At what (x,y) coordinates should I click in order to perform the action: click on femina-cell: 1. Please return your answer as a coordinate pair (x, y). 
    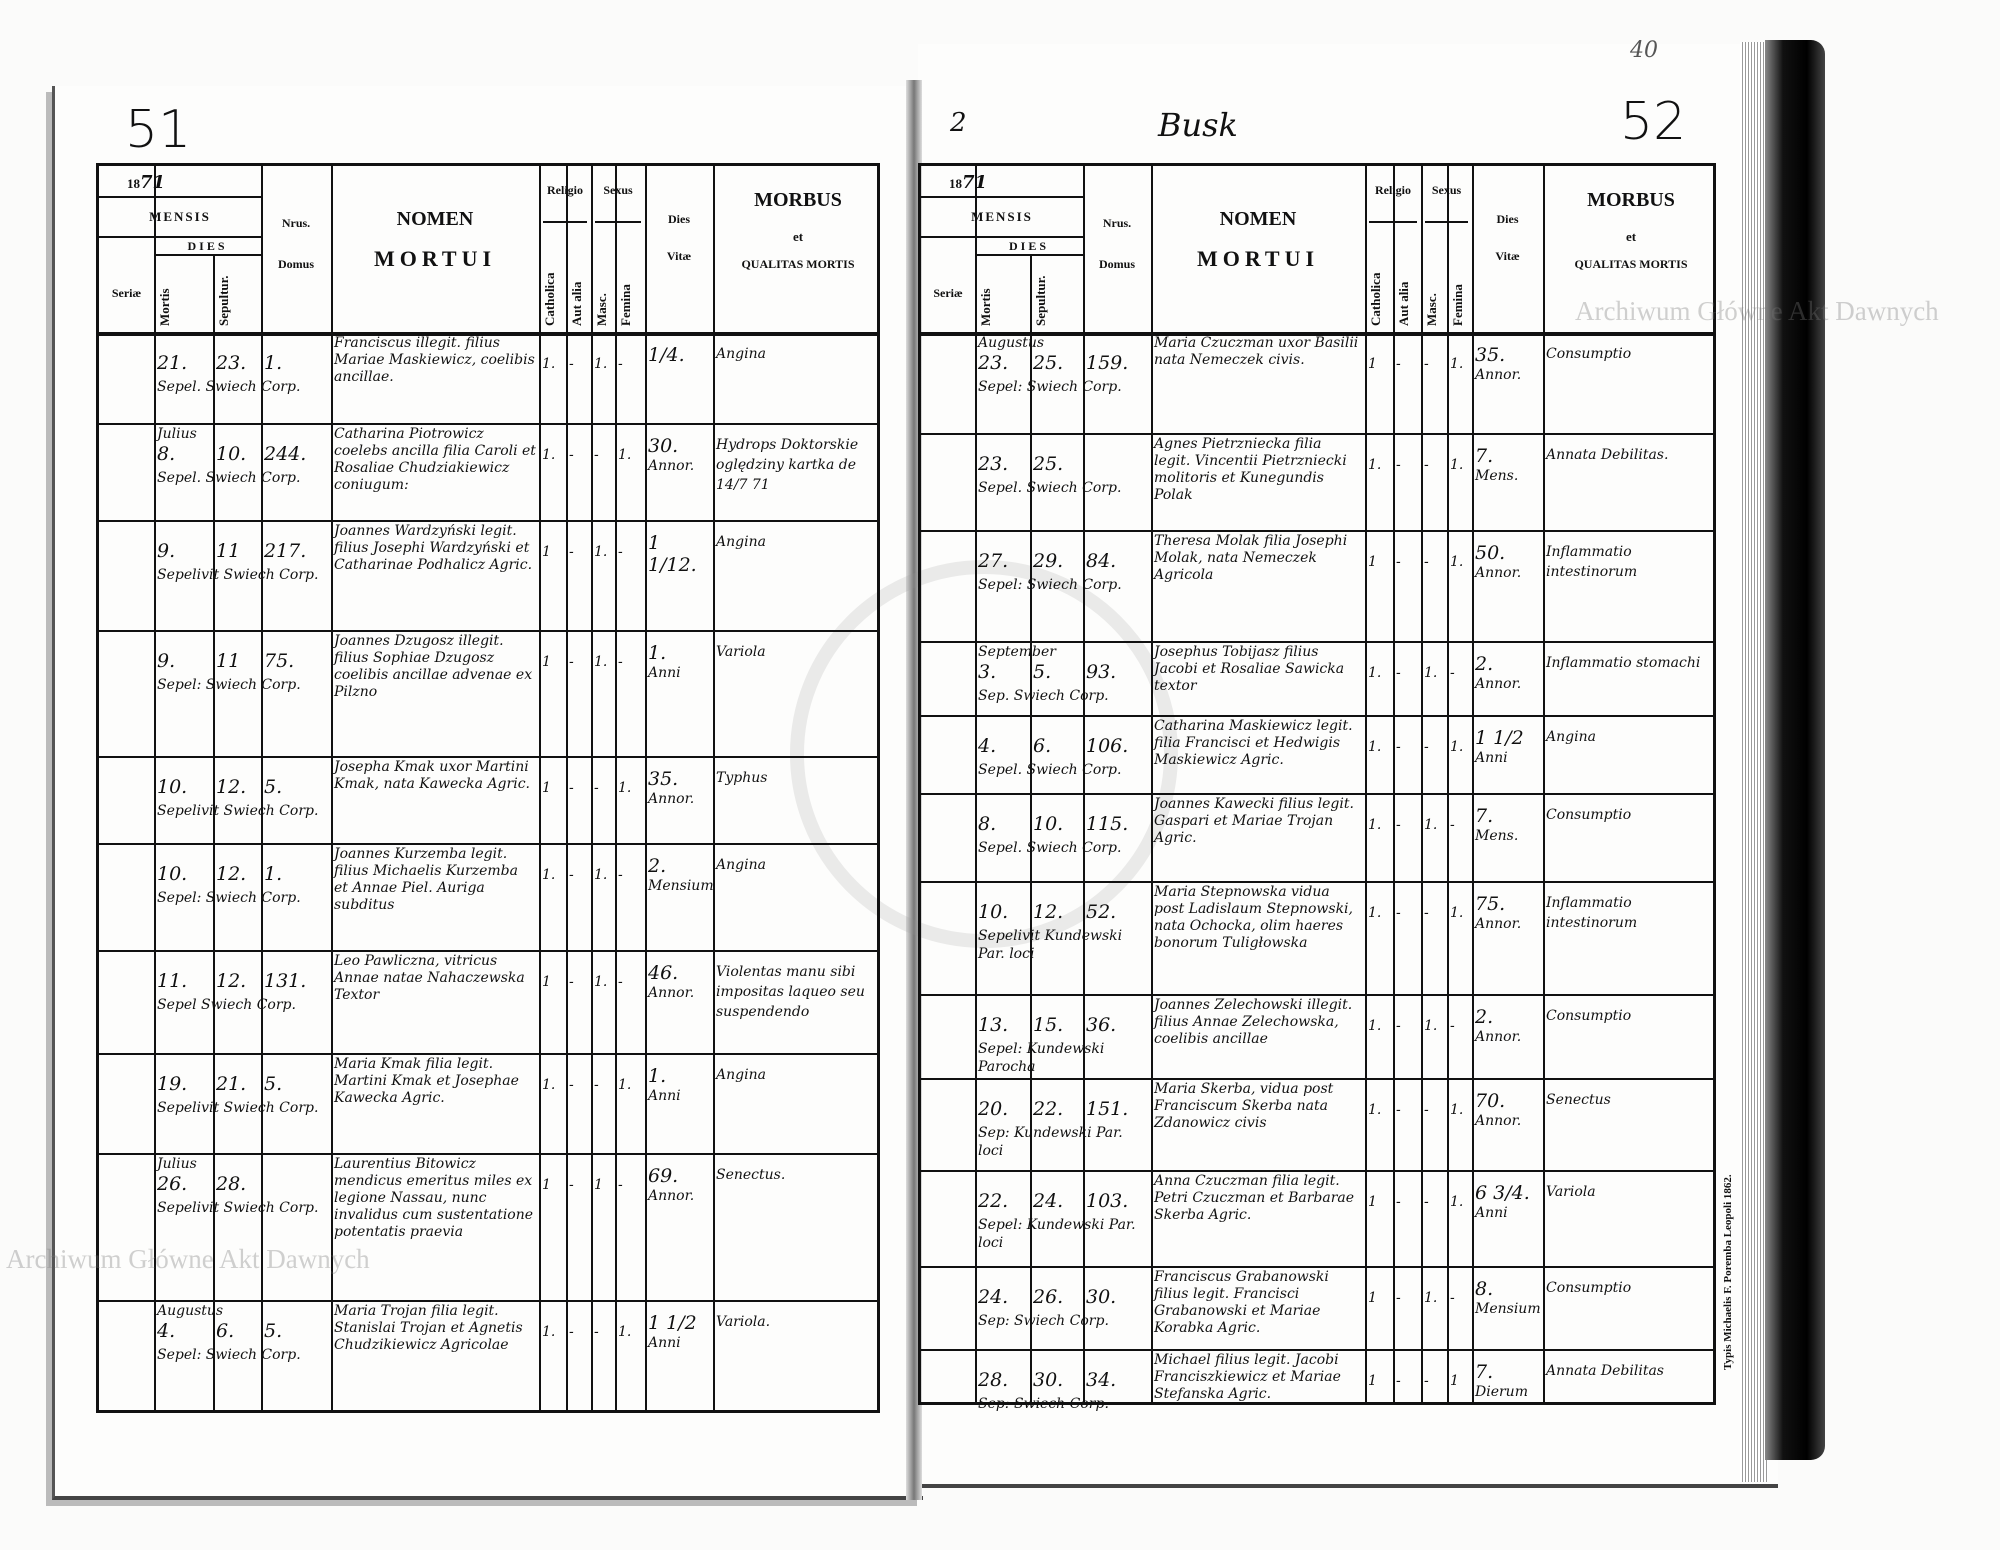
    Looking at the image, I should click on (1454, 1381).